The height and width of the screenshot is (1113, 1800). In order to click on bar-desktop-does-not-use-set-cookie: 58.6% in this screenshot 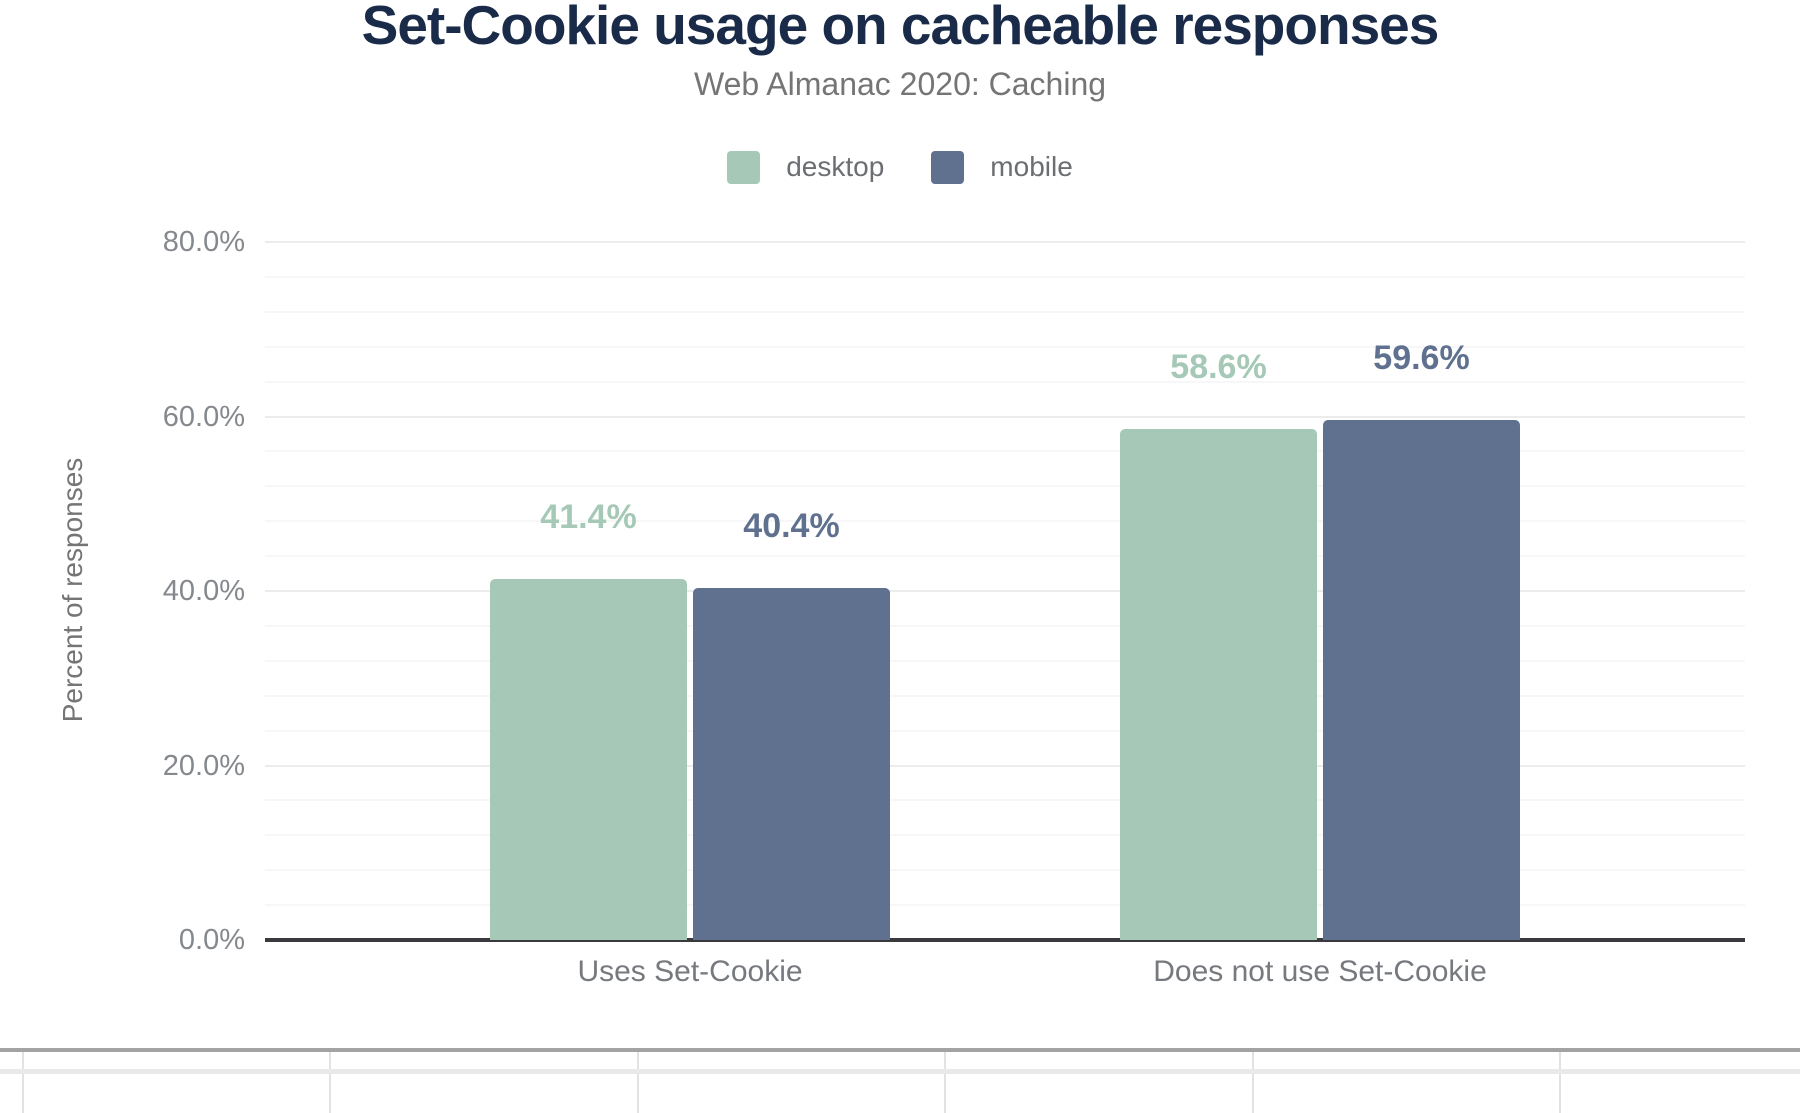, I will do `click(1218, 644)`.